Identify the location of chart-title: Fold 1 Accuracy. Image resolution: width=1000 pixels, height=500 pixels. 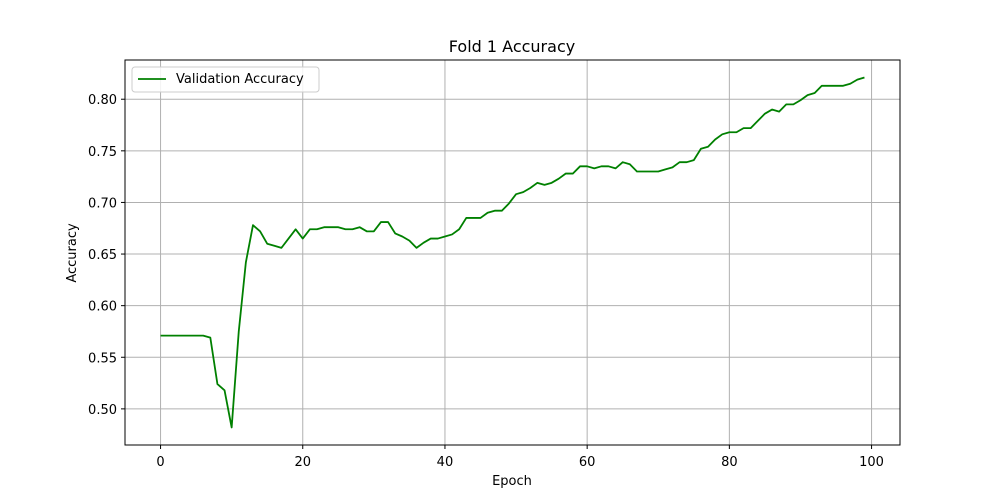
(512, 46).